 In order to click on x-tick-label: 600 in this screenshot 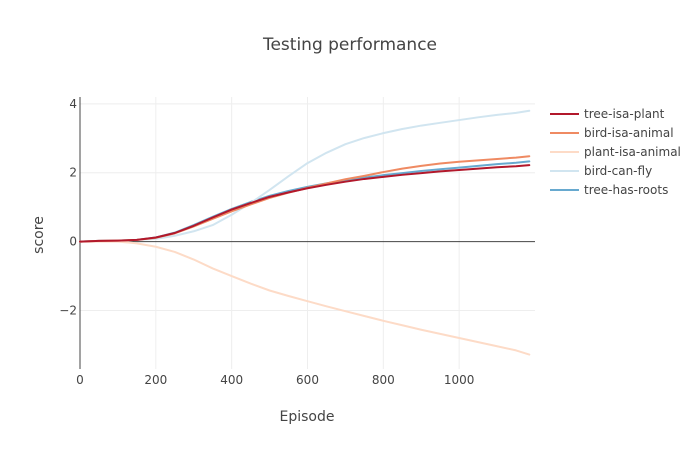, I will do `click(307, 380)`.